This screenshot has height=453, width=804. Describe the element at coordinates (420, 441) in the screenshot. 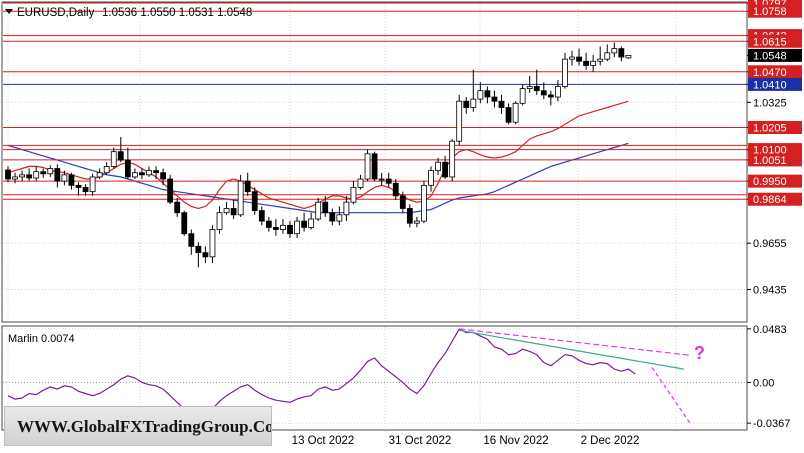

I see `time-axis-label: 31 Oct 2022` at that location.